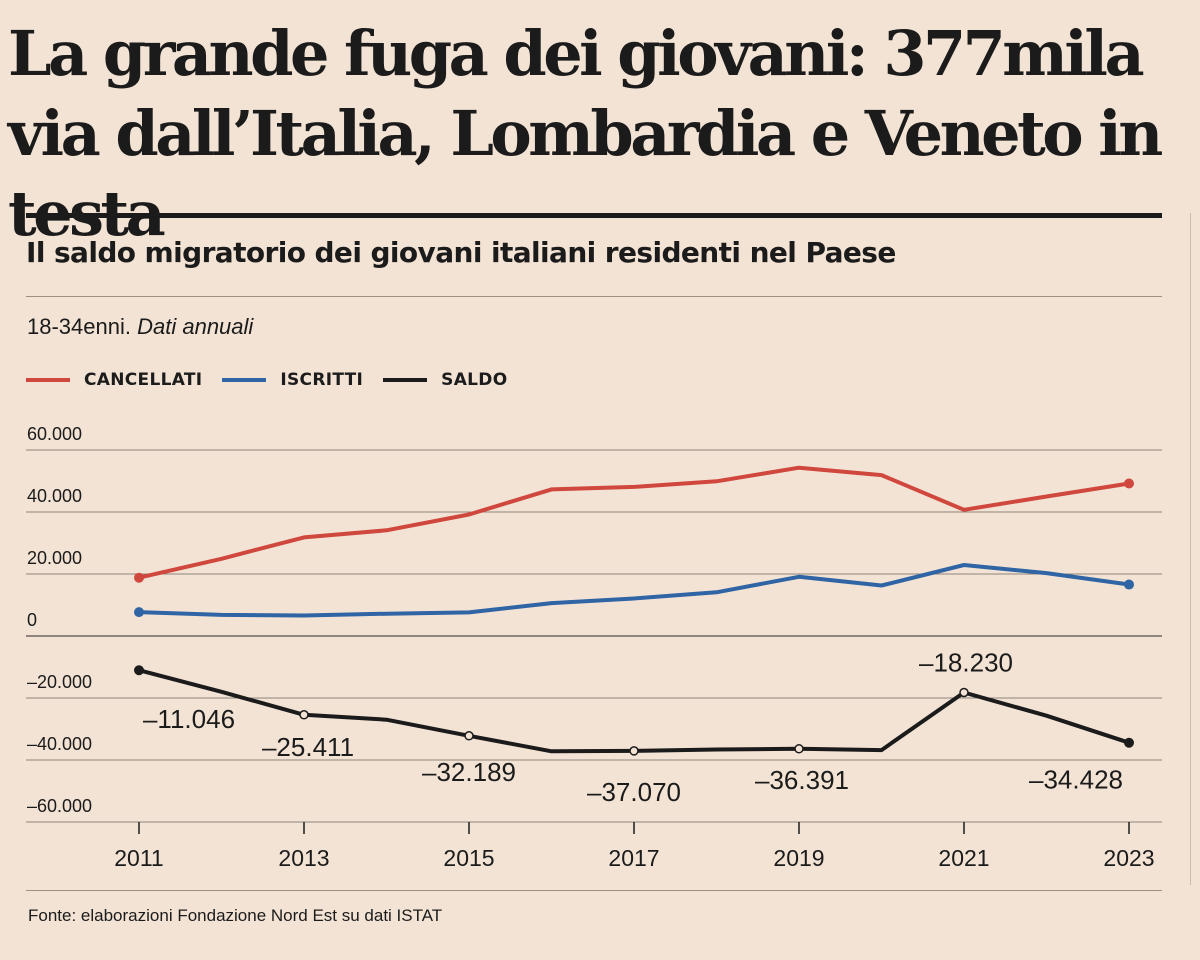  What do you see at coordinates (634, 792) in the screenshot?
I see `data-label-saldo: –37.070` at bounding box center [634, 792].